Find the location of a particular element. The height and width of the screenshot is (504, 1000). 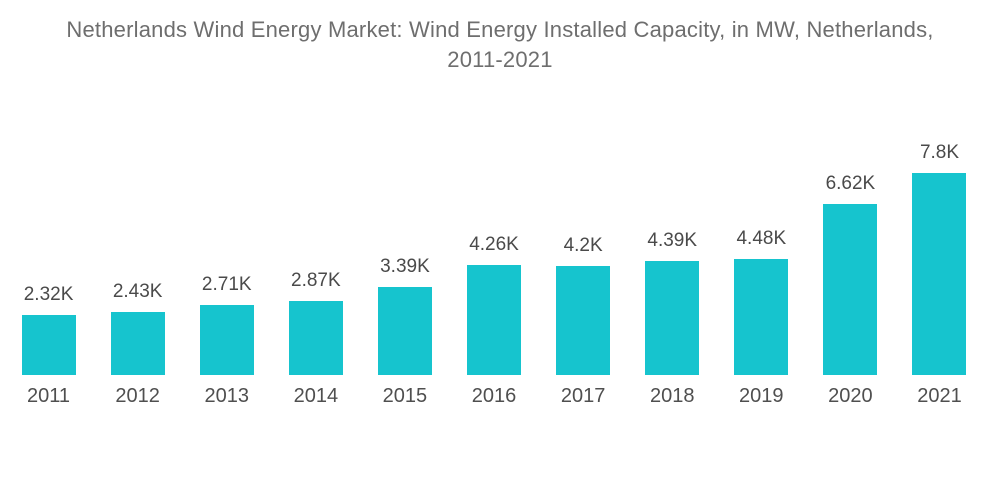

bar-column: 4.2K 2017 is located at coordinates (583, 254).